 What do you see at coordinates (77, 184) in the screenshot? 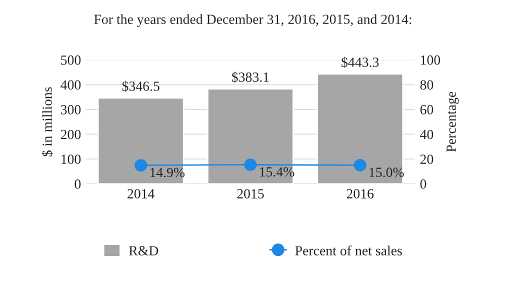
I see `y-tick-label: 0` at bounding box center [77, 184].